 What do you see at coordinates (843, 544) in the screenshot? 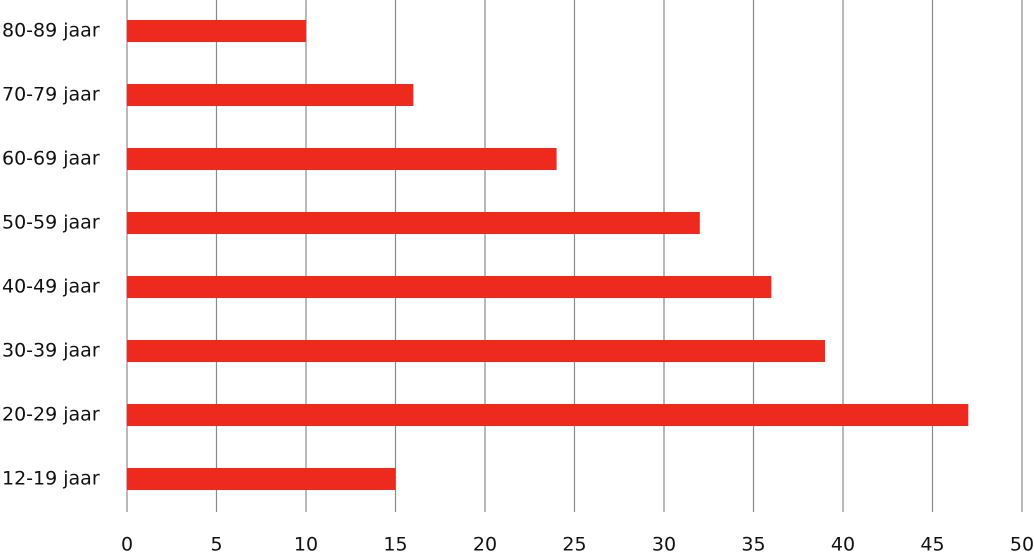
I see `x-tick-label: 40` at bounding box center [843, 544].